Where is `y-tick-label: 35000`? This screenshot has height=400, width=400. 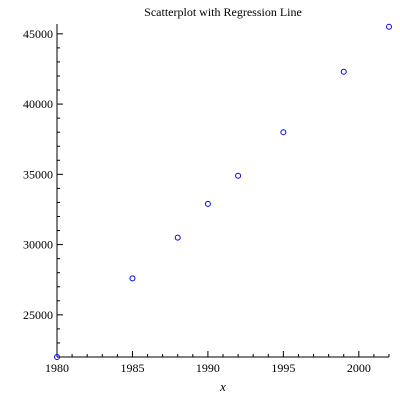
y-tick-label: 35000 is located at coordinates (38, 174).